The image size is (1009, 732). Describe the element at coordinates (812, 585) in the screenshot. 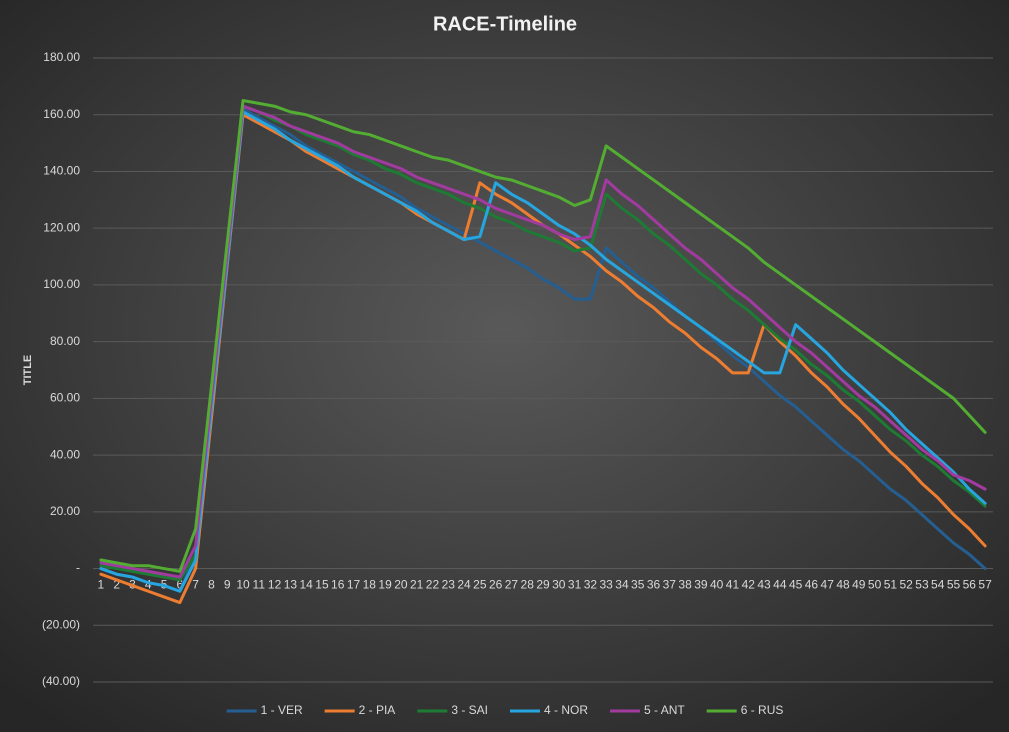

I see `x-tick-label: 46` at that location.